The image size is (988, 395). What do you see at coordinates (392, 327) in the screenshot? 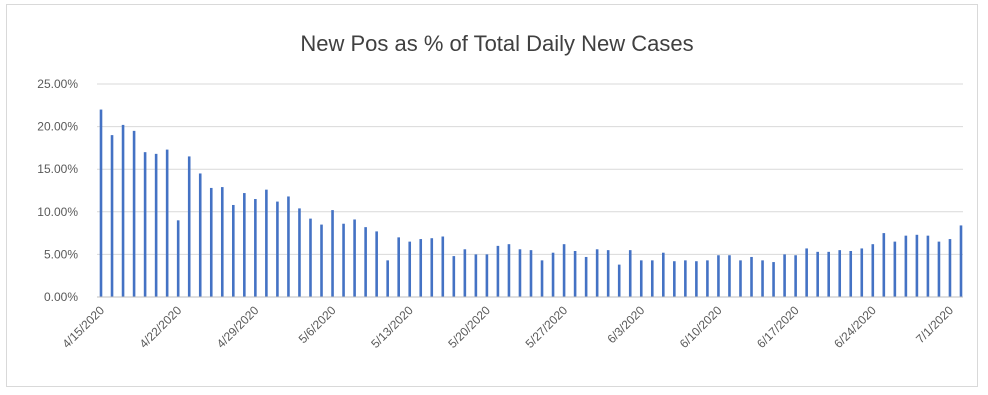
I see `x-tick-label: 5/13/2020` at bounding box center [392, 327].